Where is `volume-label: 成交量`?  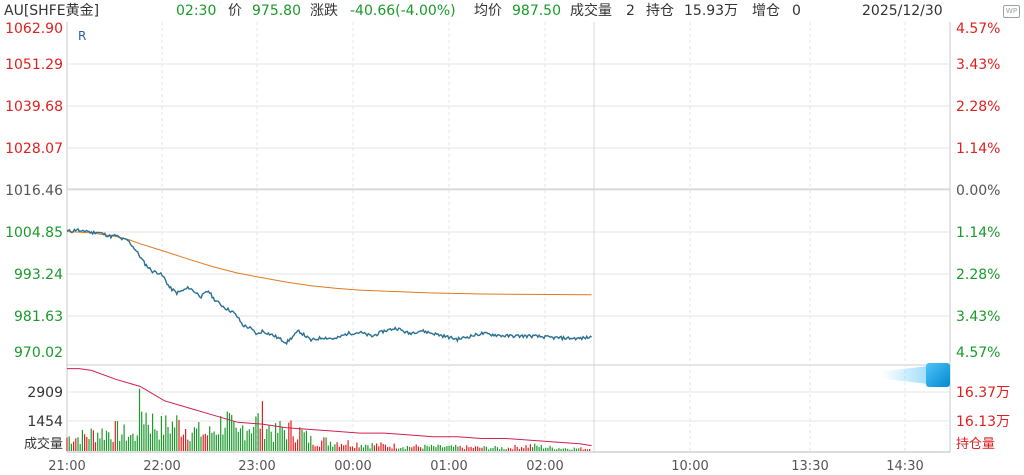 volume-label: 成交量 is located at coordinates (591, 11).